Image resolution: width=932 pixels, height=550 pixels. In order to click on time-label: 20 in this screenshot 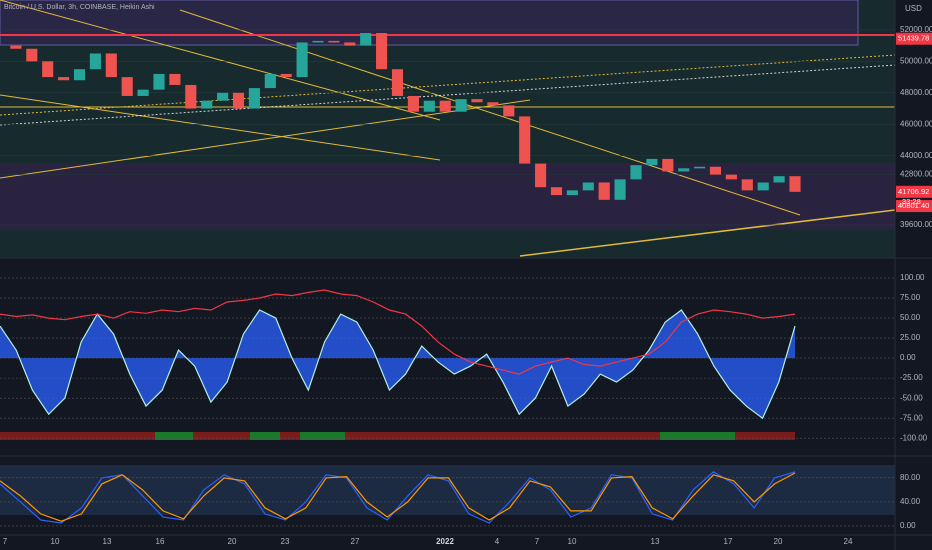, I will do `click(232, 541)`.